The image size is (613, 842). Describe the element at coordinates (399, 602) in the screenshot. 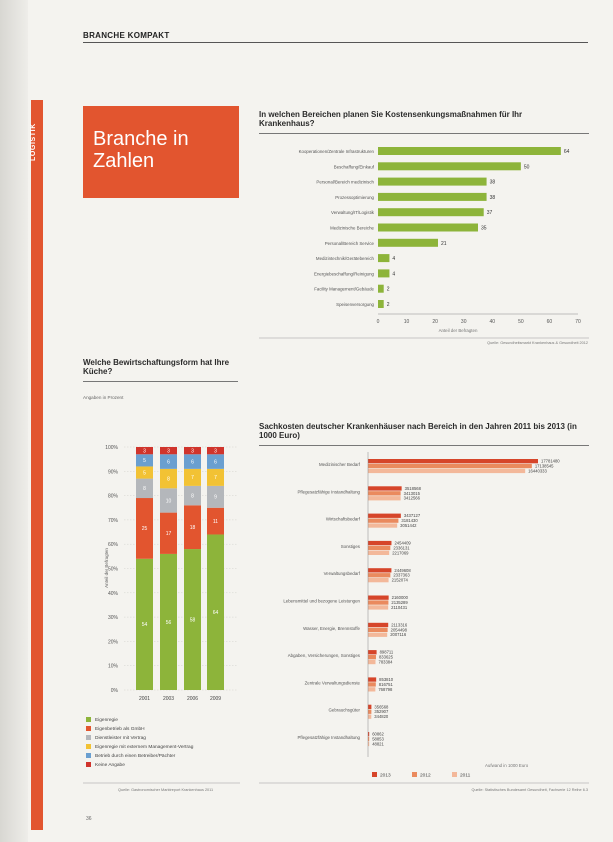

I see `chart3-value-label: 2135289` at that location.